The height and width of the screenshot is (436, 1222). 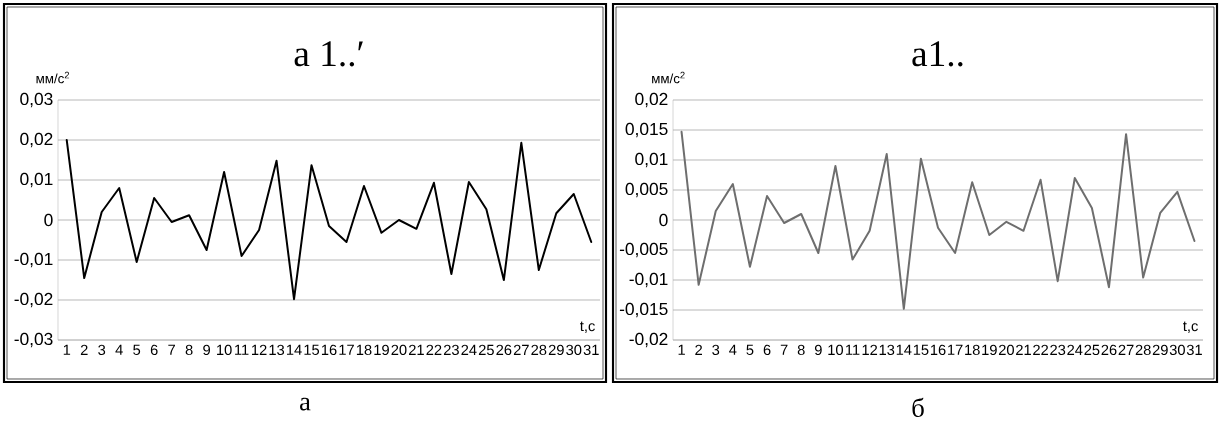 What do you see at coordinates (918, 407) in the screenshot?
I see `text: б` at bounding box center [918, 407].